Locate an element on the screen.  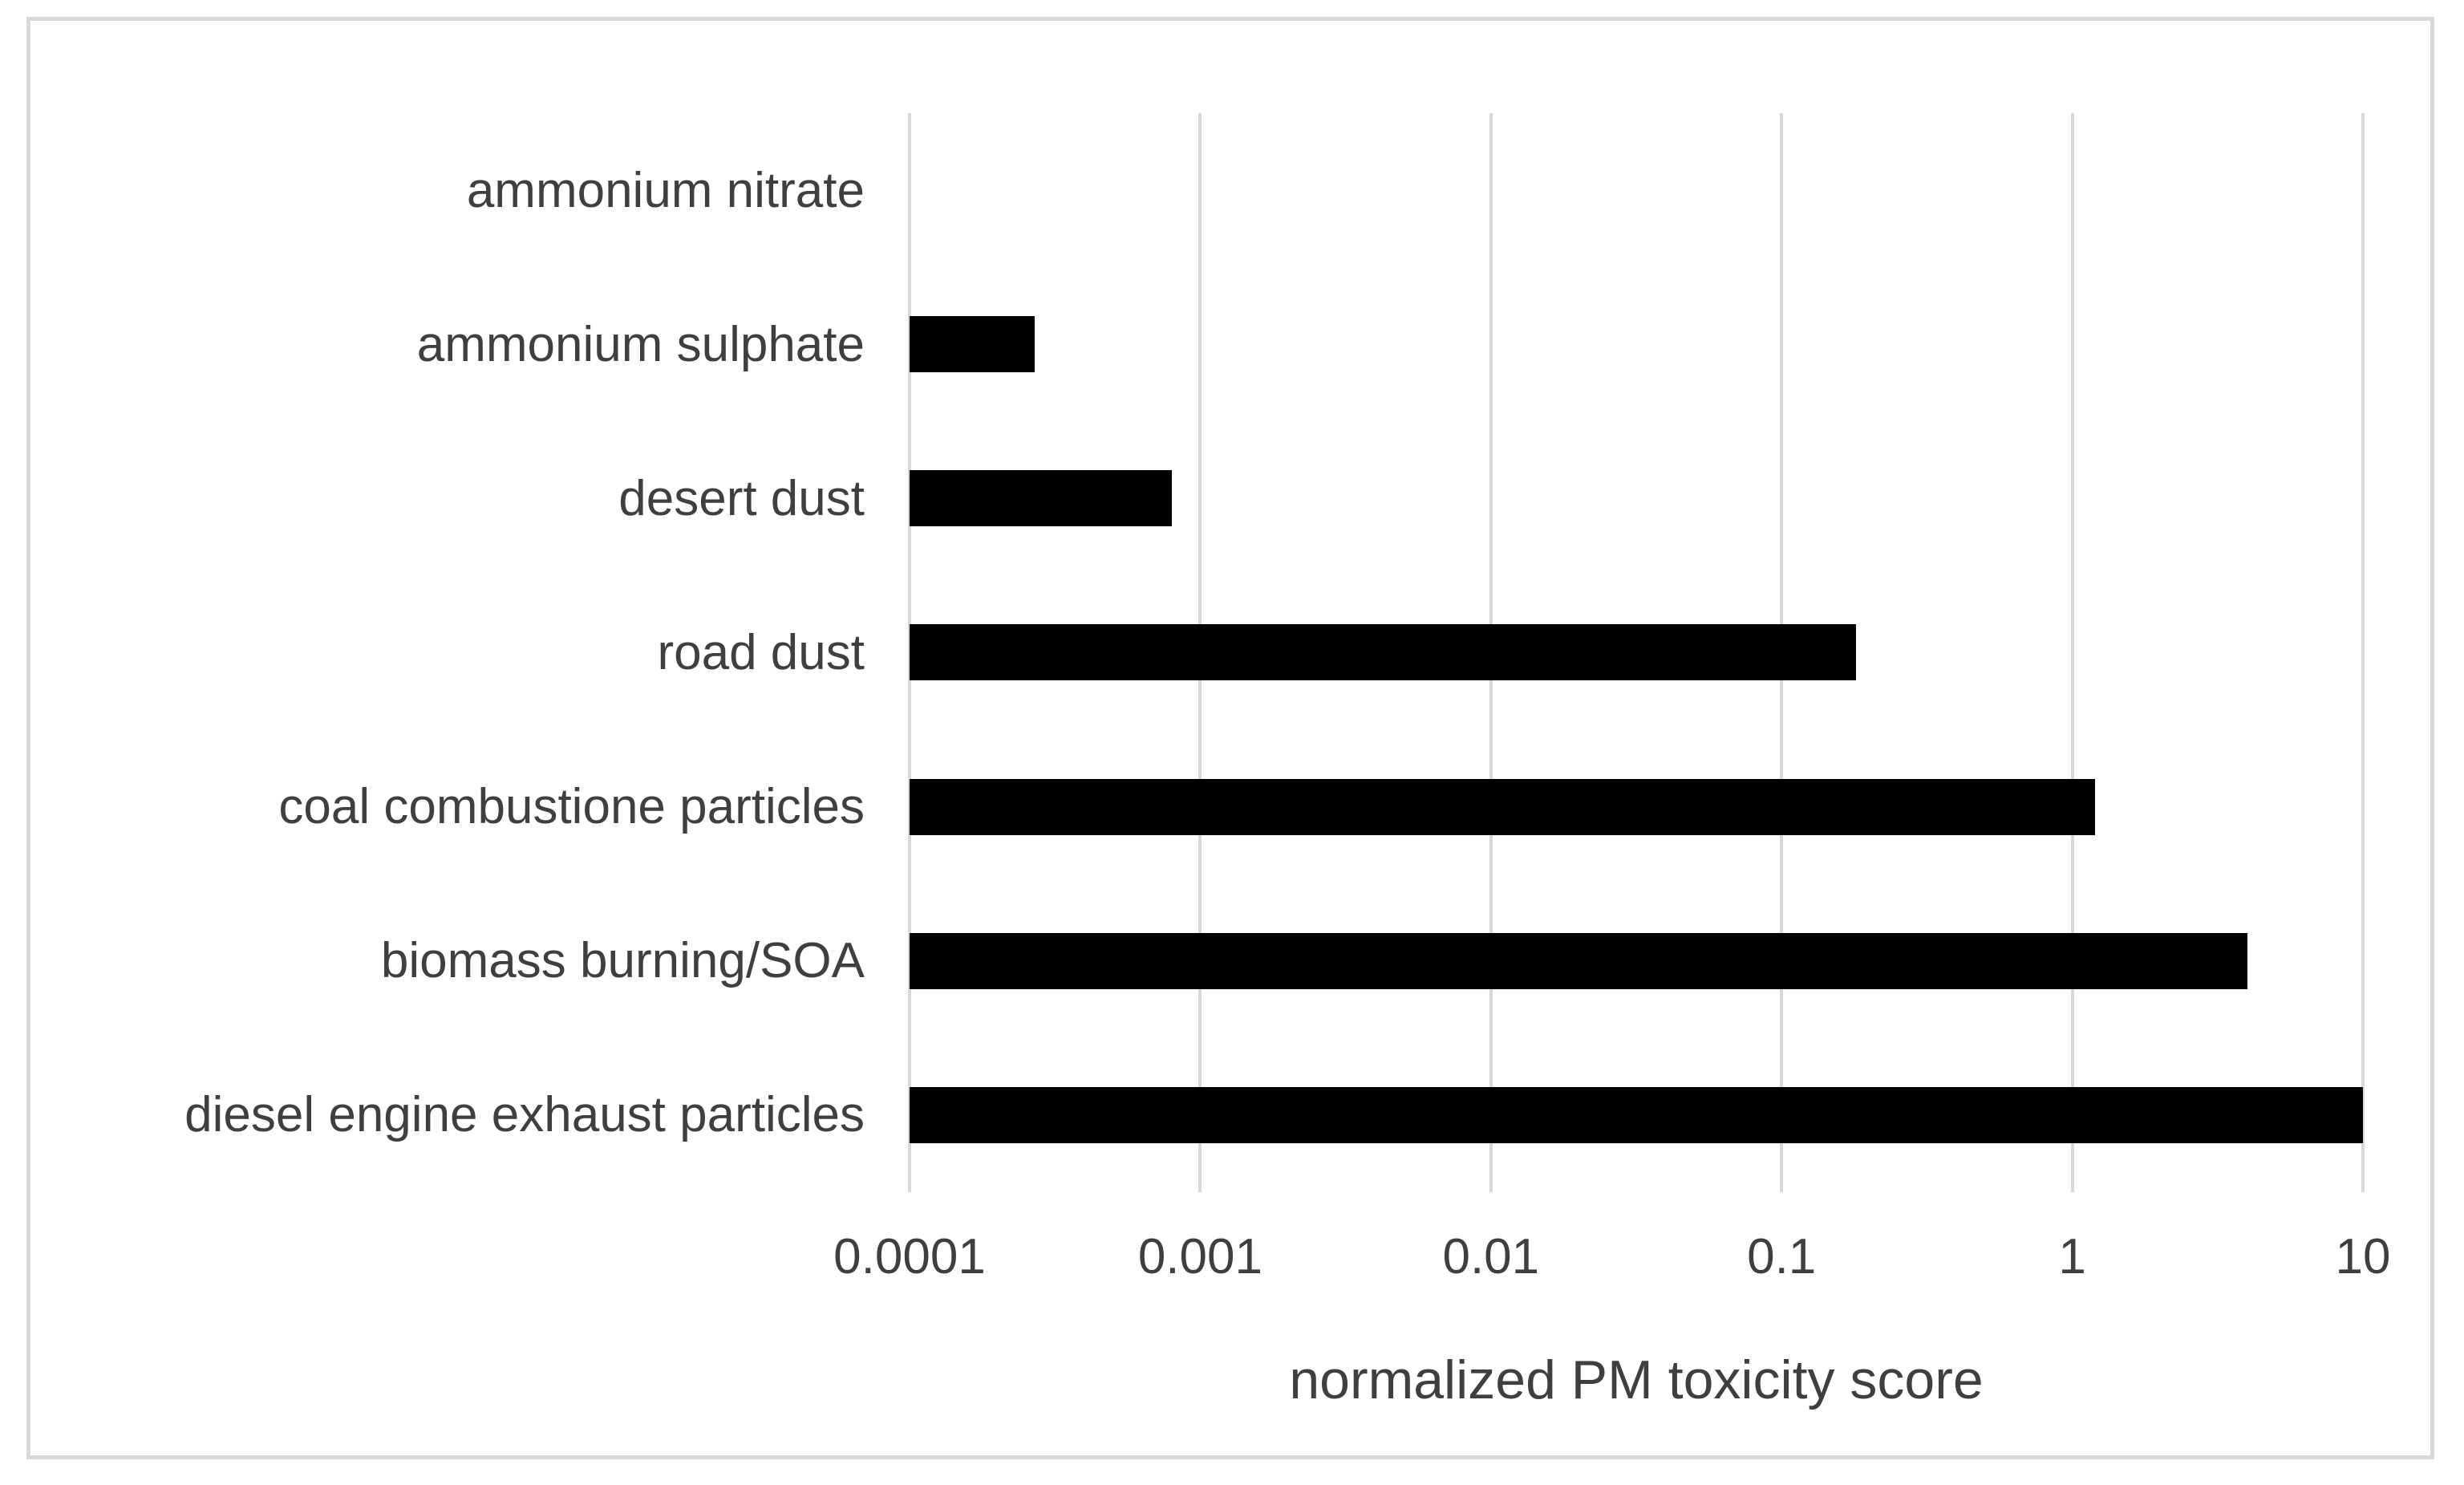
category-label: desert dust is located at coordinates (741, 498).